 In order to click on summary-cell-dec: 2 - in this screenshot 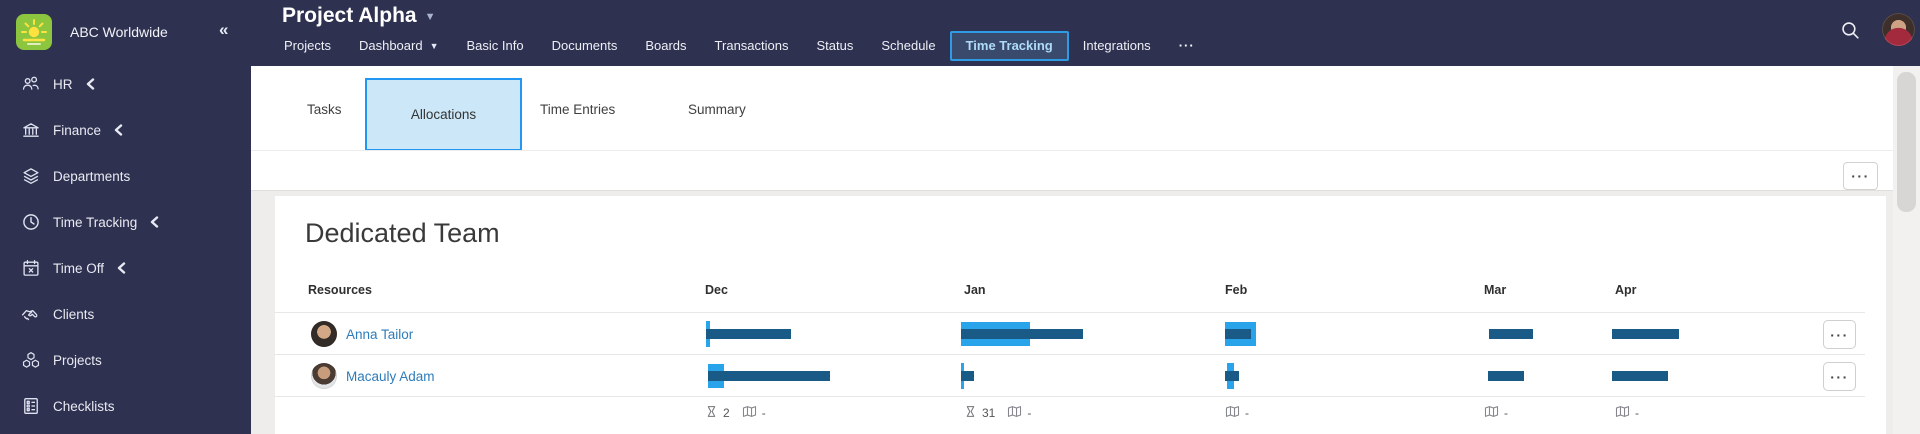, I will do `click(735, 413)`.